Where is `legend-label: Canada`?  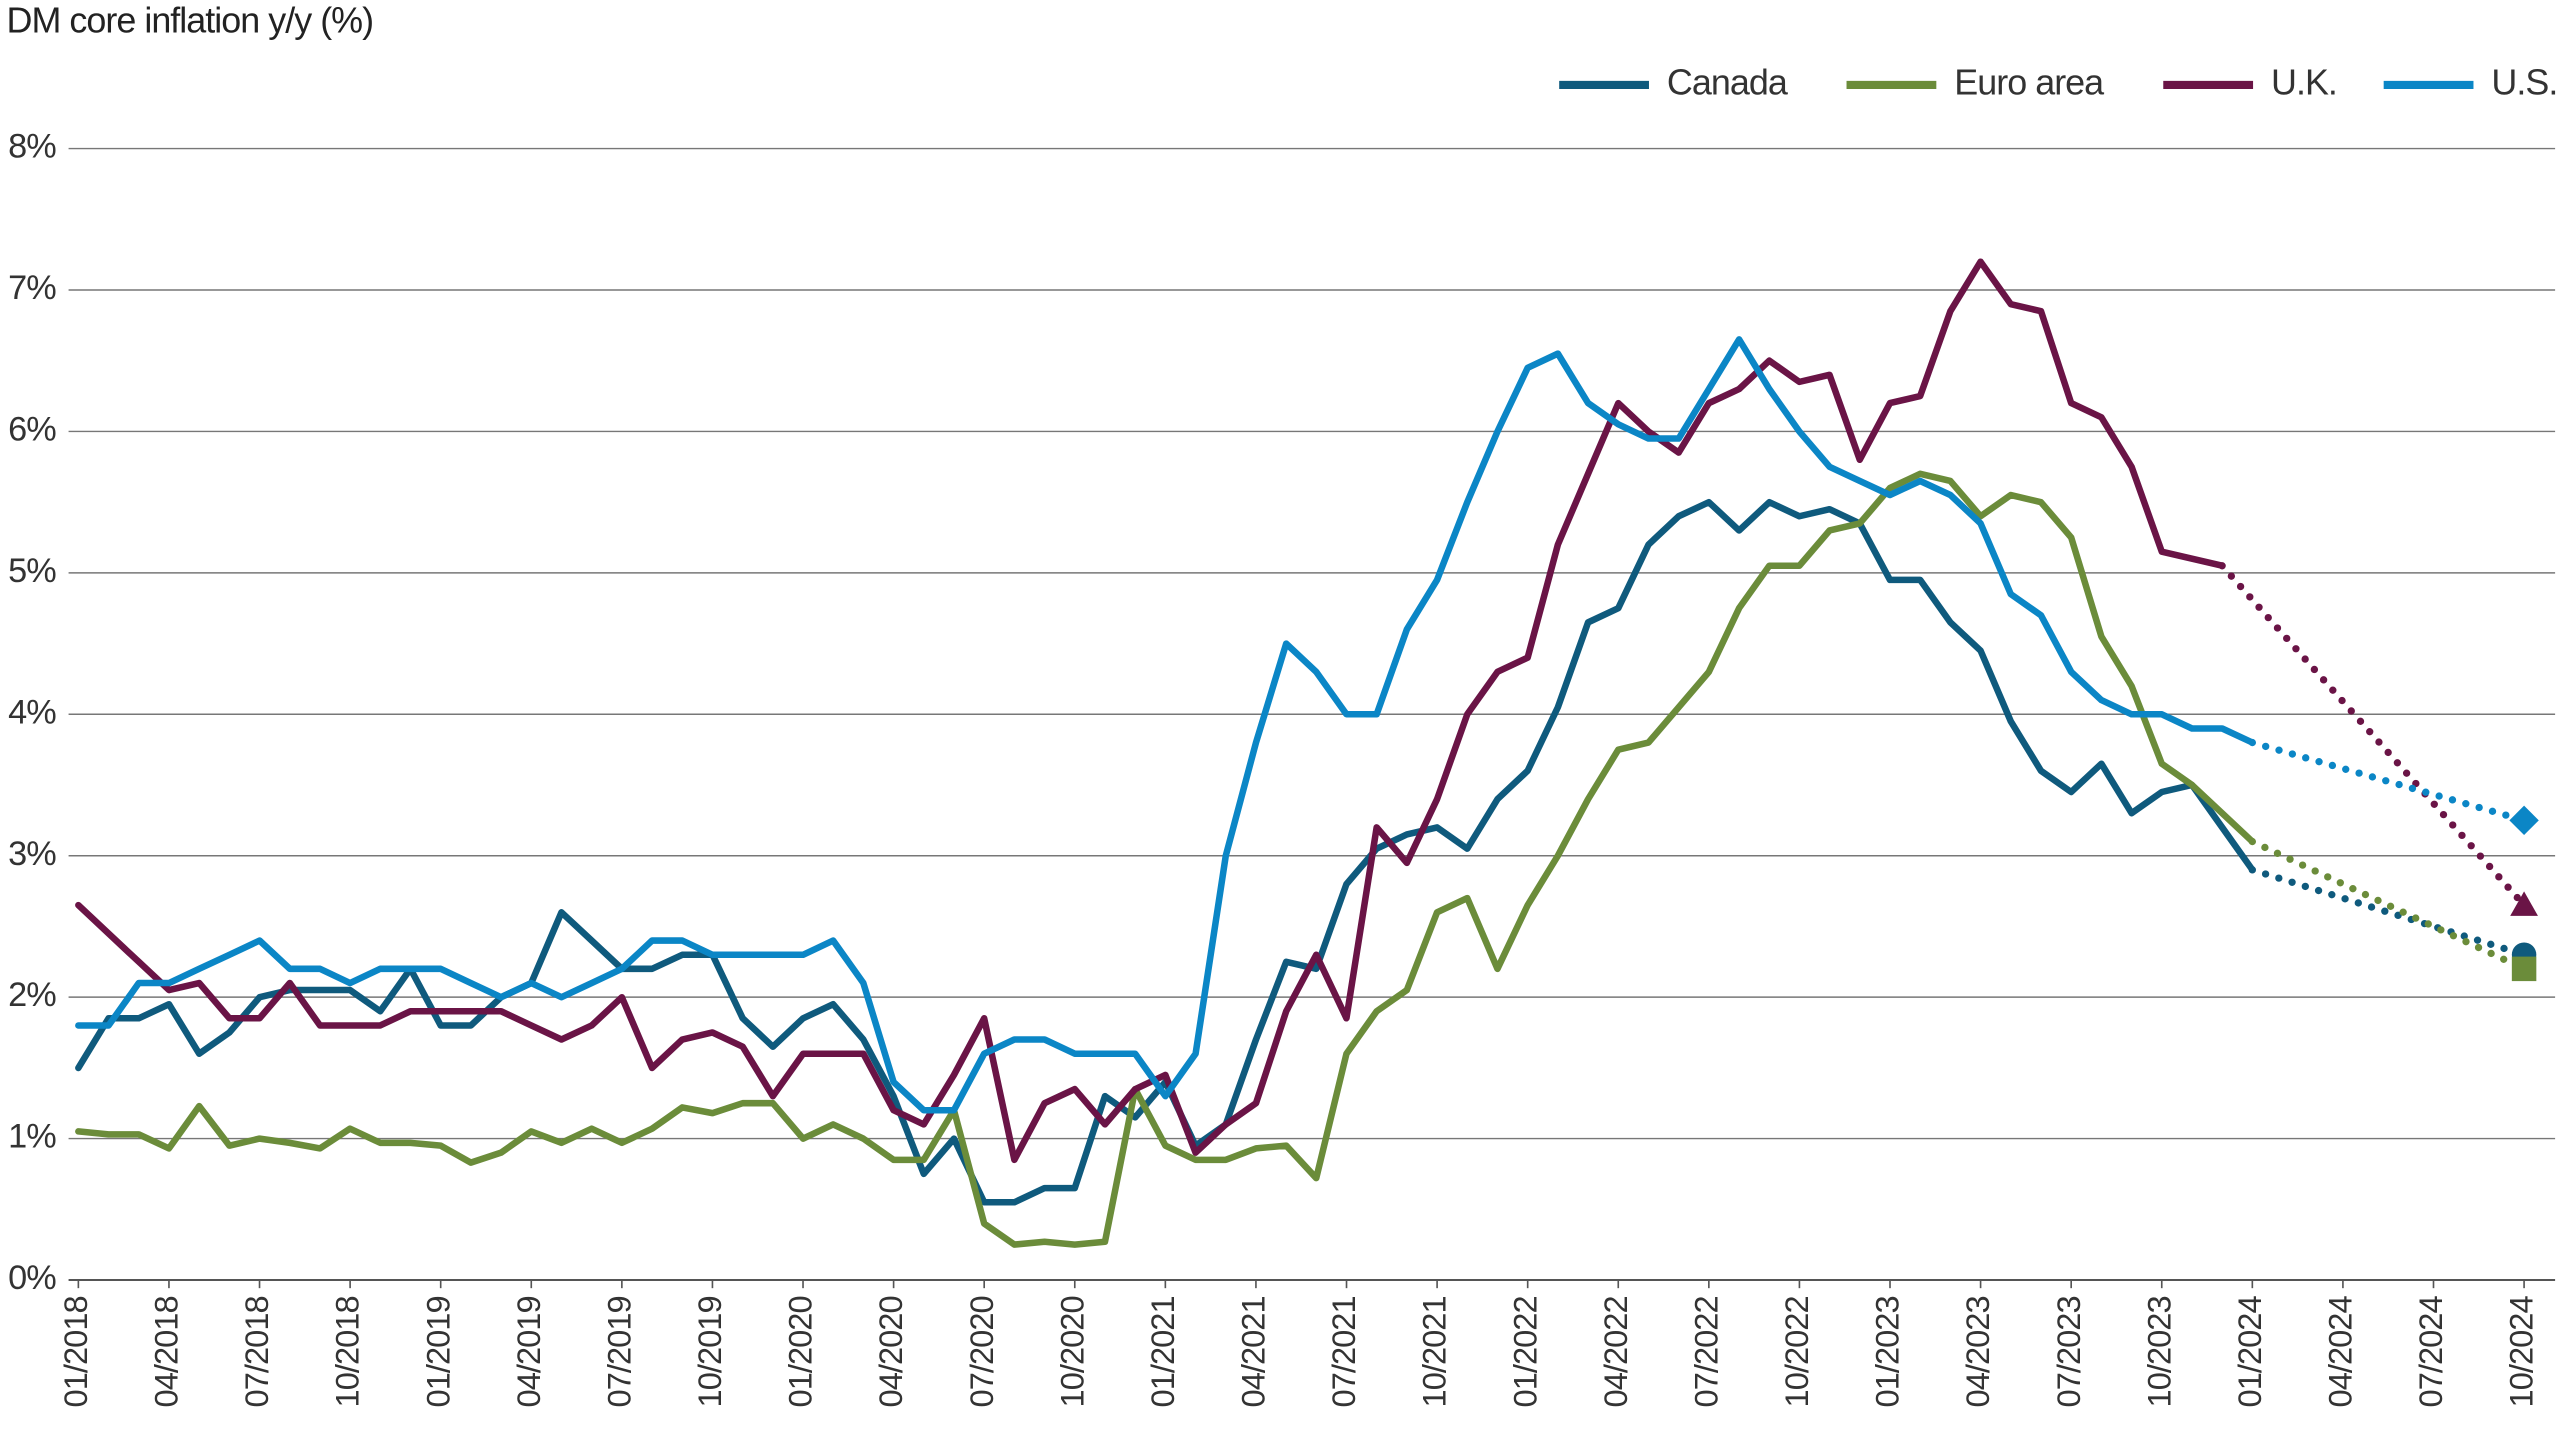 legend-label: Canada is located at coordinates (1727, 81).